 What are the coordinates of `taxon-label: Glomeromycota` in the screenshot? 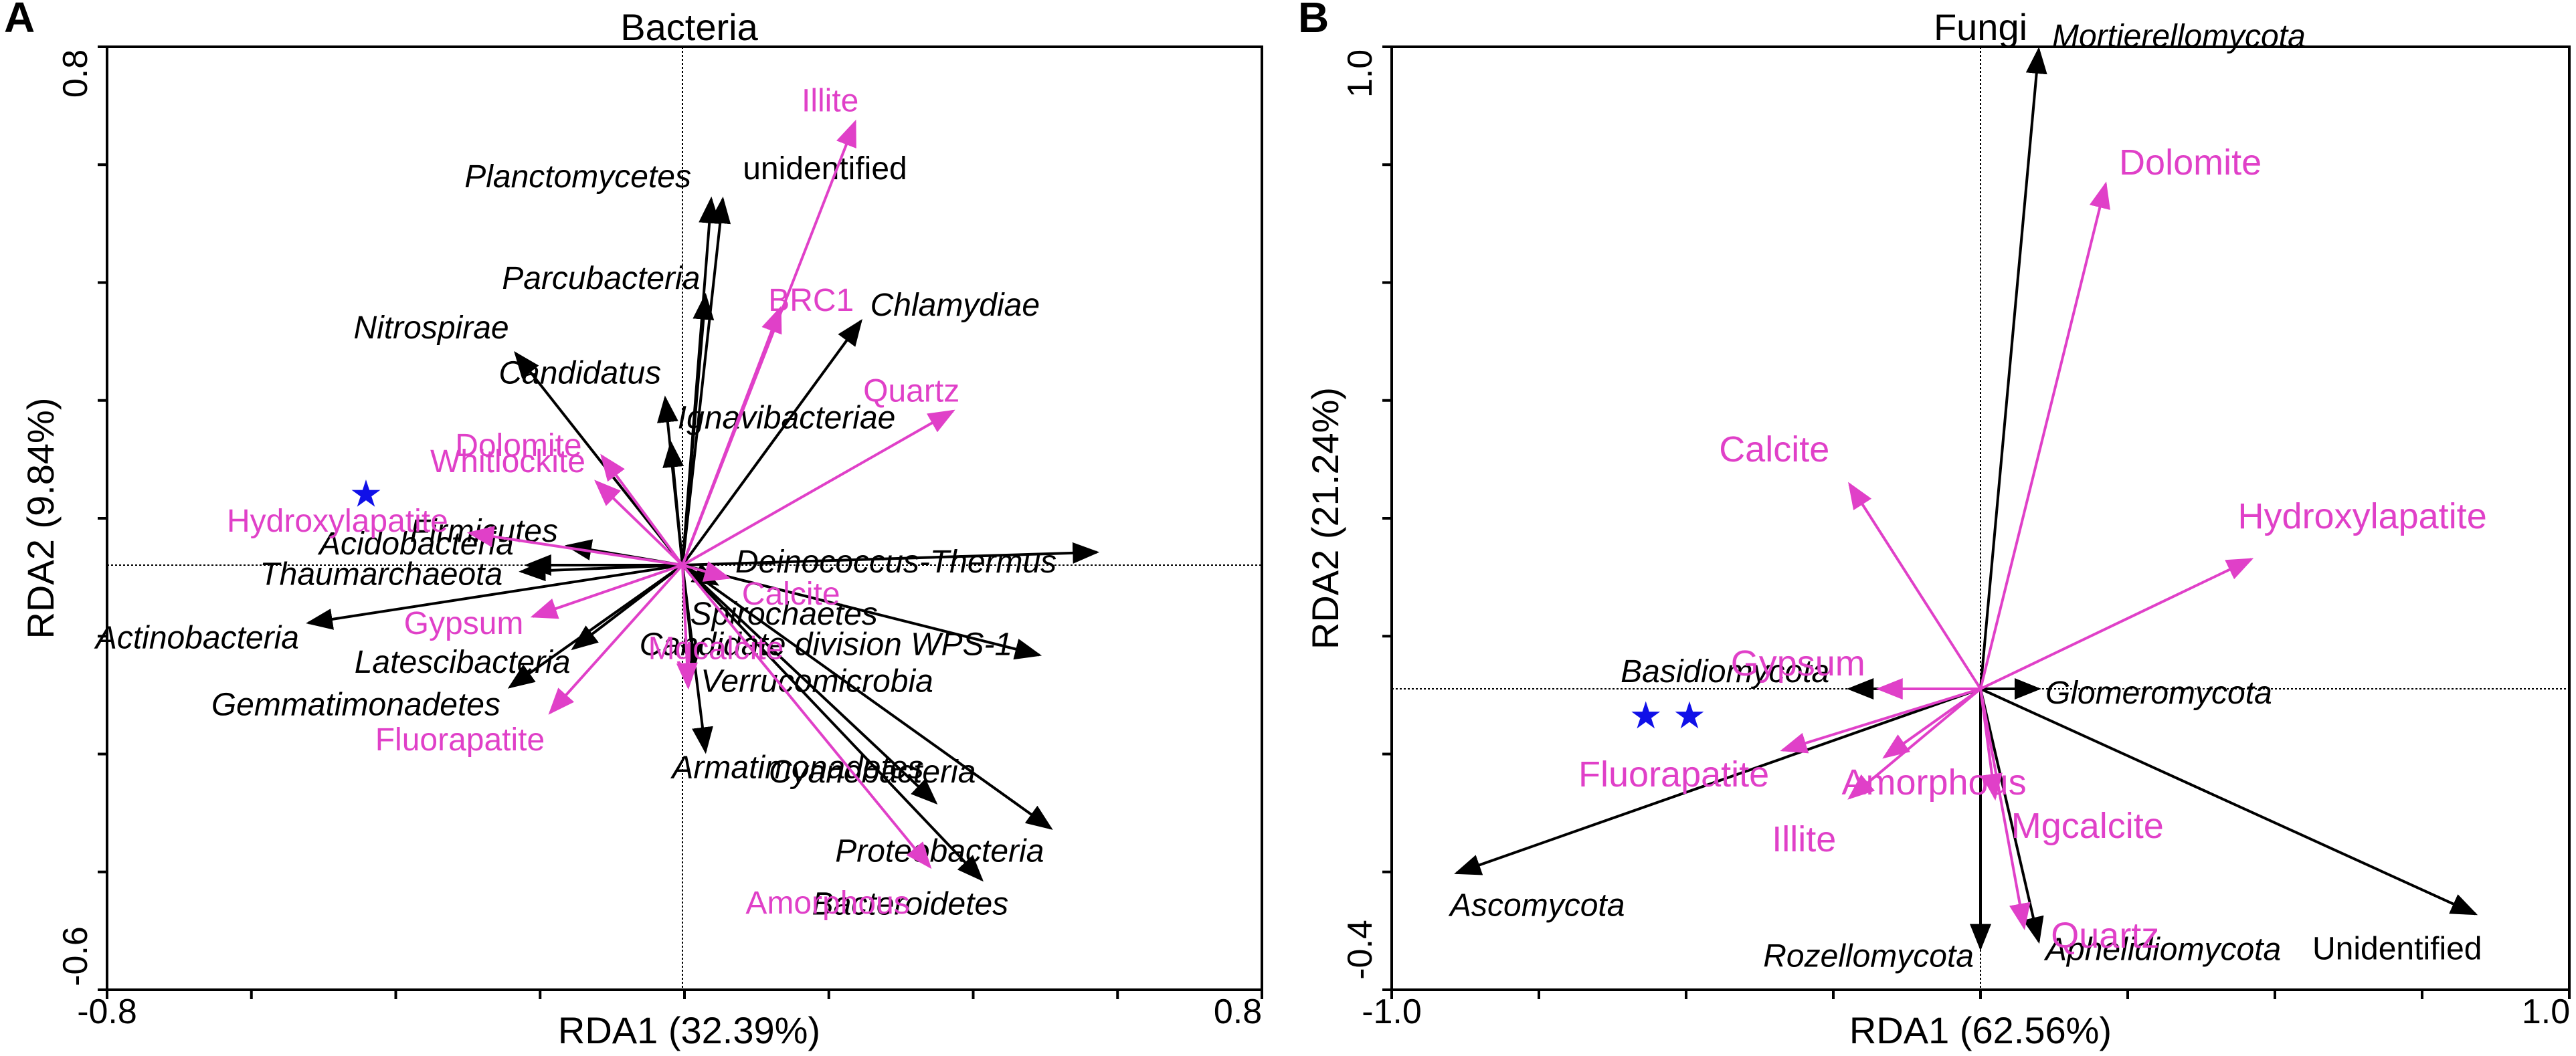 It's located at (2158, 693).